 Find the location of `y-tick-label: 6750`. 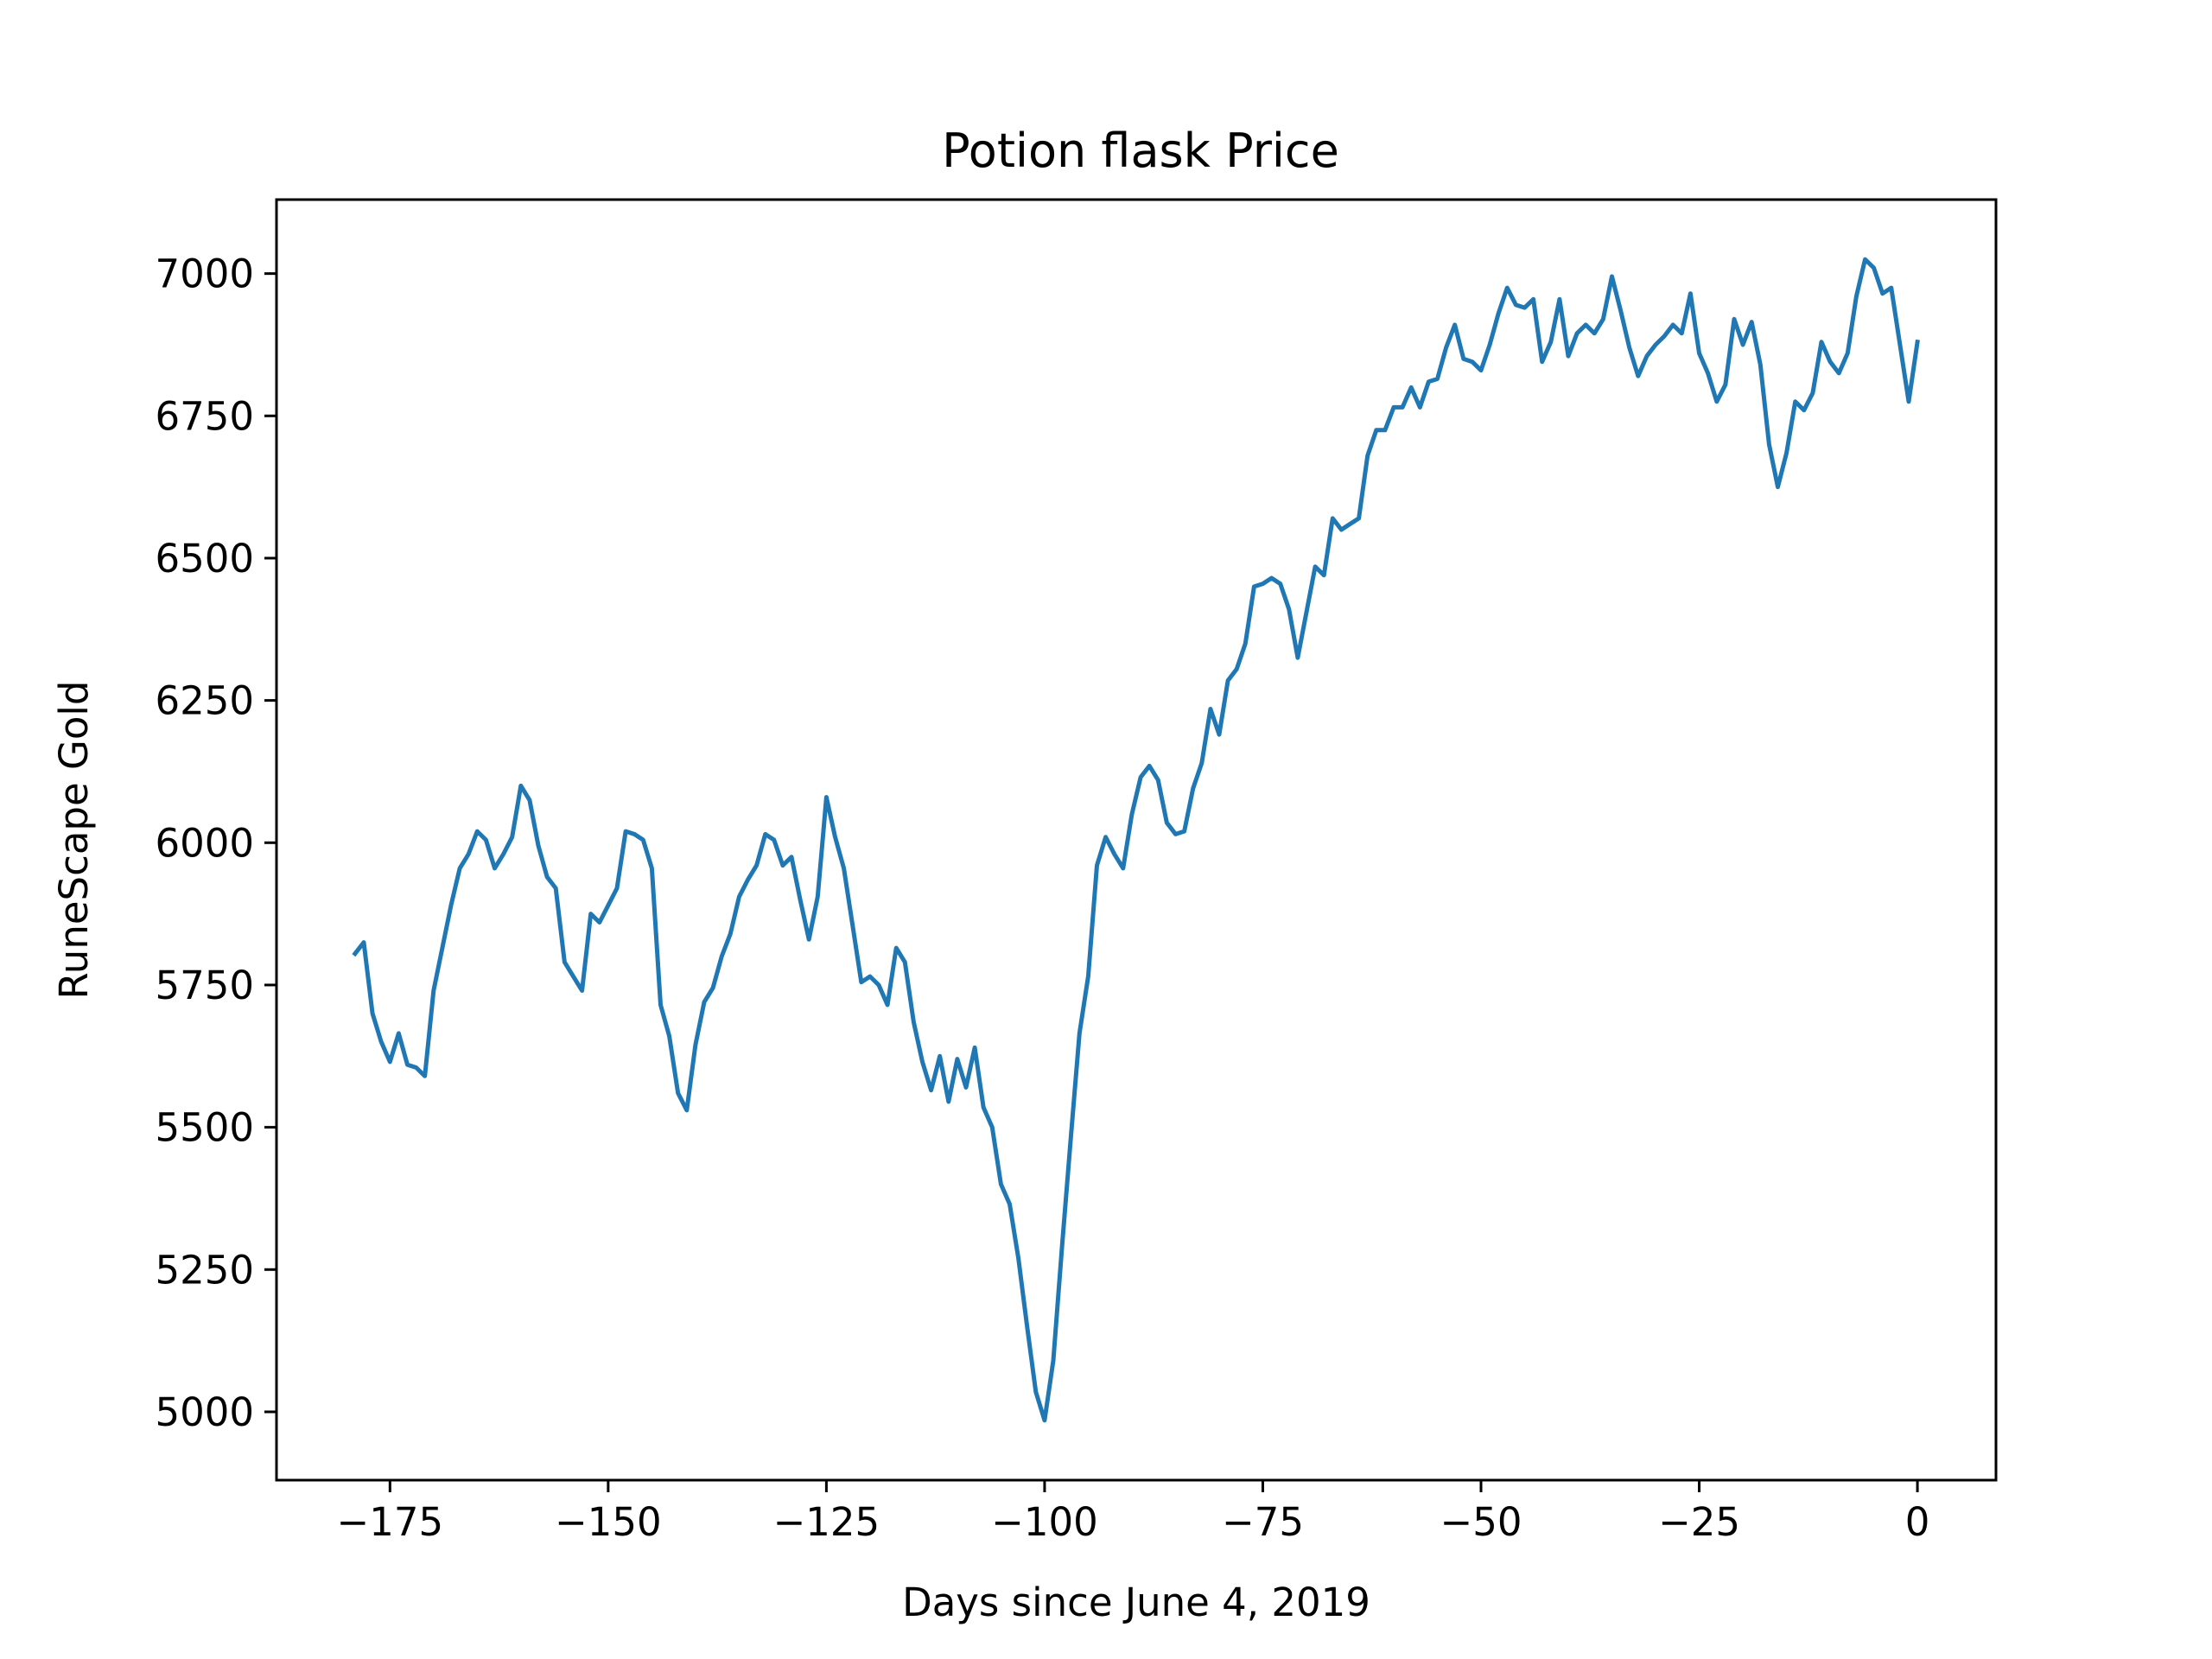

y-tick-label: 6750 is located at coordinates (204, 416).